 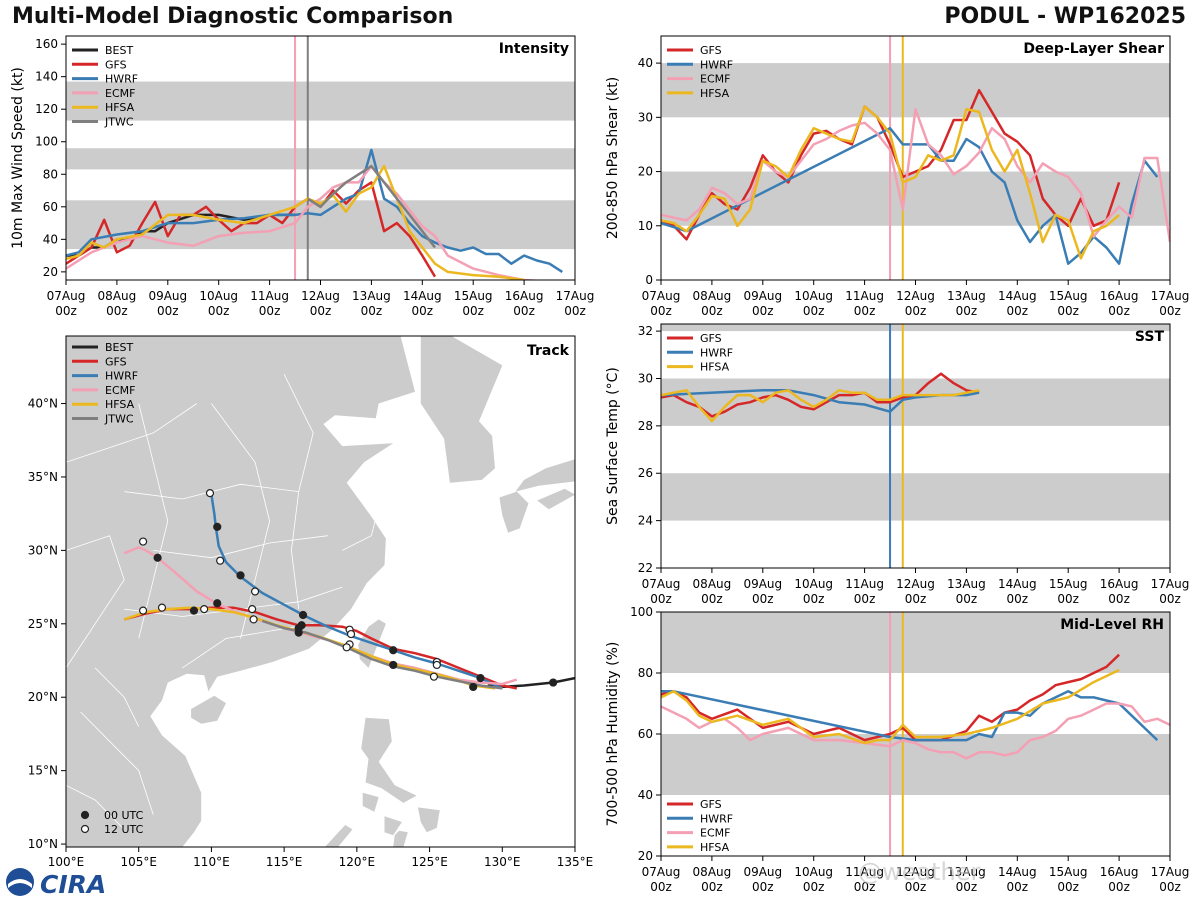 I want to click on legend-label-jtwc: JTWC, so click(x=119, y=122).